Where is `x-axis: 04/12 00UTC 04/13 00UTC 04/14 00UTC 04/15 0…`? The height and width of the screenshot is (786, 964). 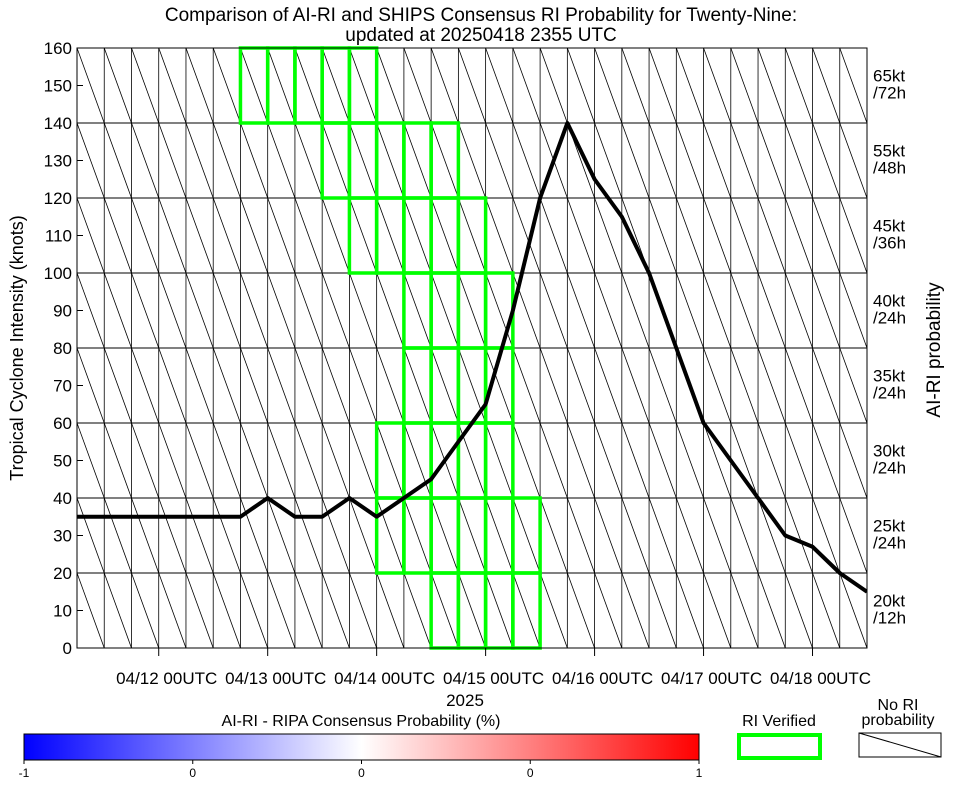
x-axis: 04/12 00UTC 04/13 00UTC 04/14 00UTC 04/15 0… is located at coordinates (493, 668).